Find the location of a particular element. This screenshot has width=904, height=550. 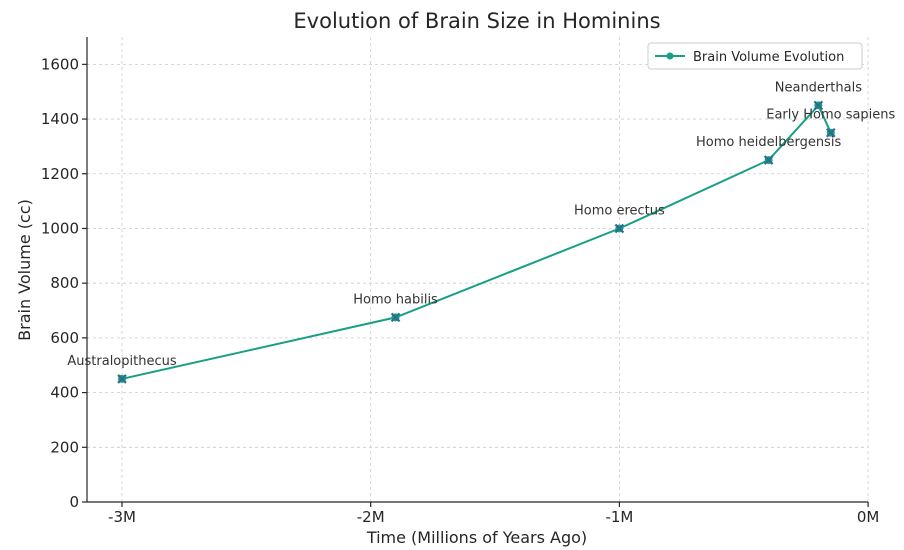

y-tick-label: 1000 is located at coordinates (60, 228).